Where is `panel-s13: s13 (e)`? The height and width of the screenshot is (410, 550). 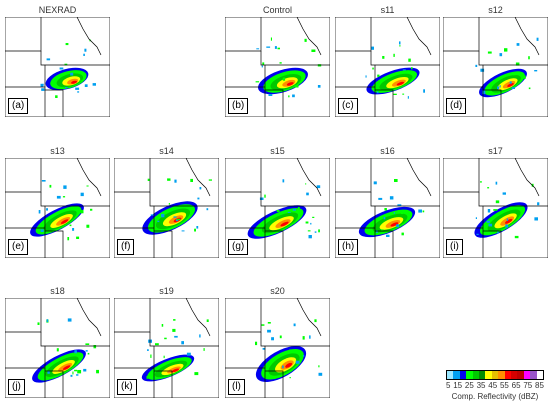
panel-s13: s13 (e) is located at coordinates (57, 202).